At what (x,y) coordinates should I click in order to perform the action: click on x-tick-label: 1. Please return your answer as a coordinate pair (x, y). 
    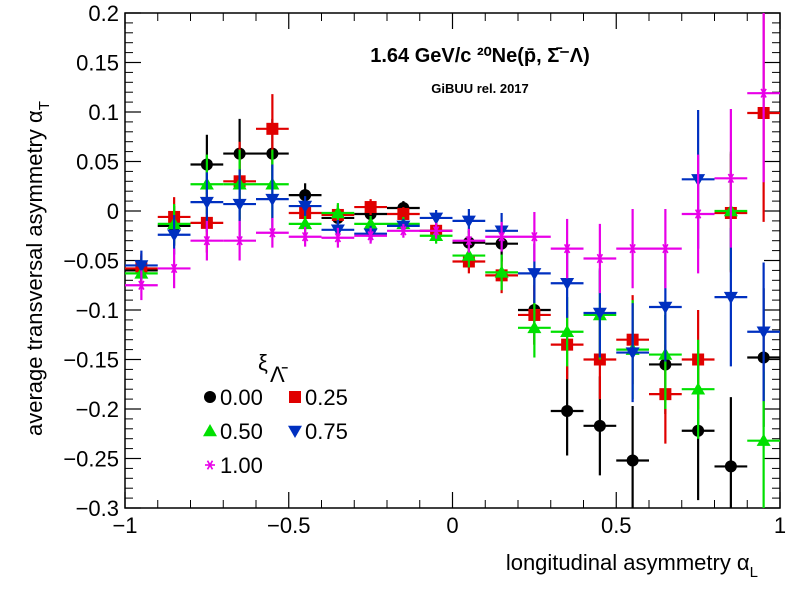
    Looking at the image, I should click on (780, 525).